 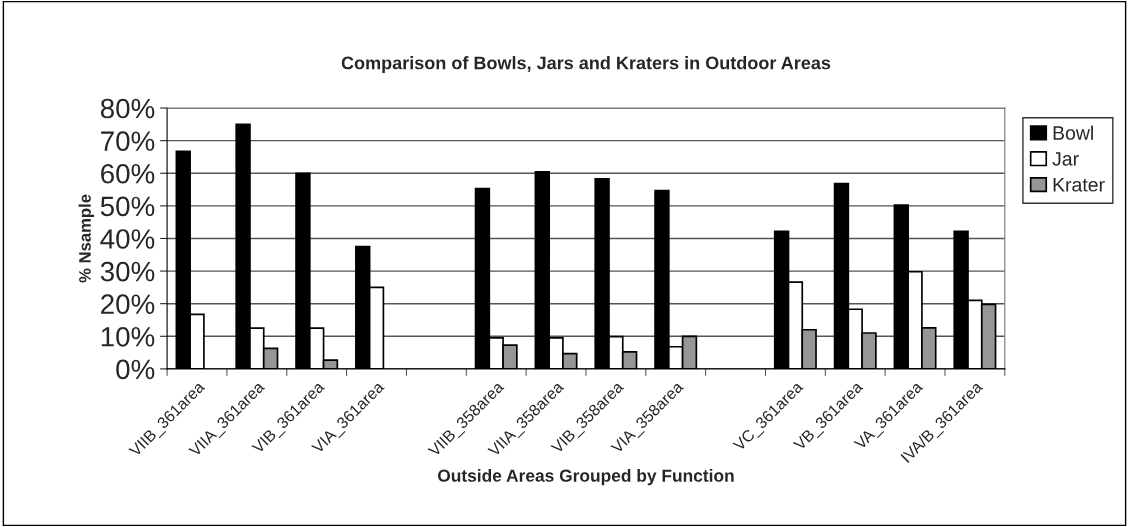 What do you see at coordinates (135, 369) in the screenshot?
I see `y-tick-label: 0%` at bounding box center [135, 369].